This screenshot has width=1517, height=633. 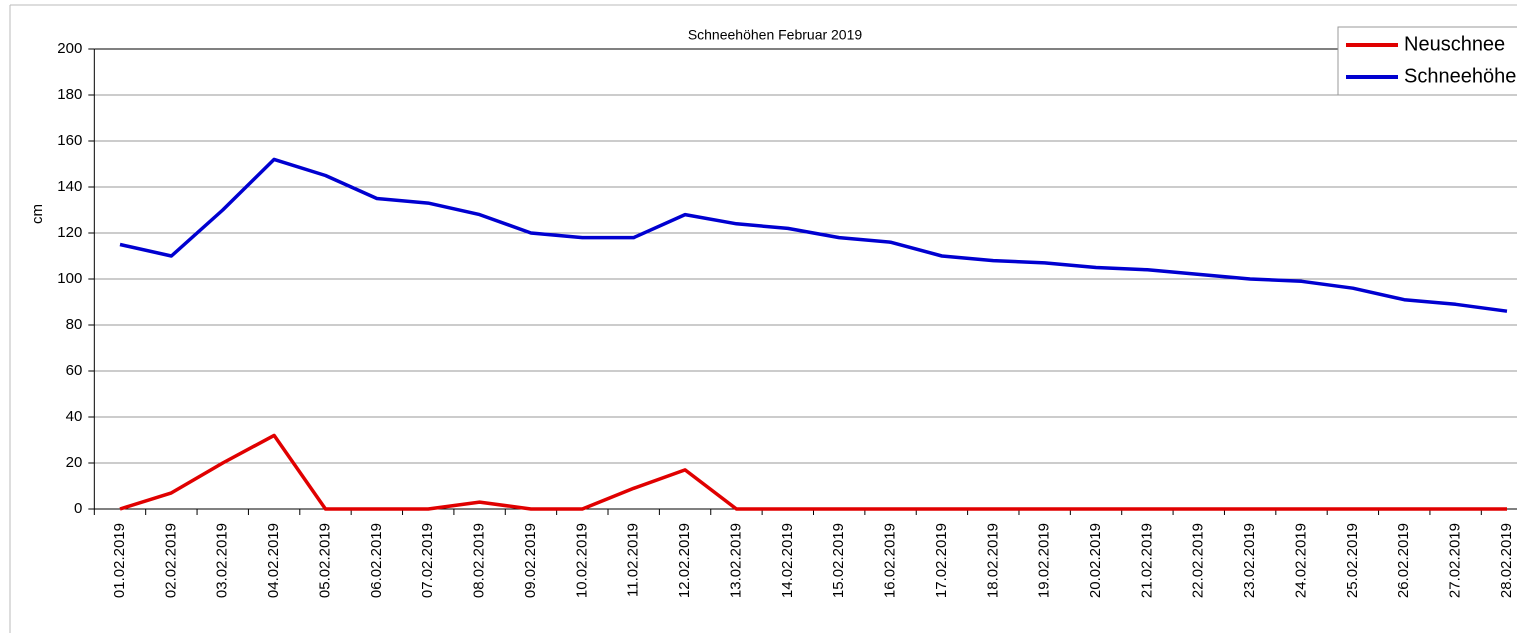 What do you see at coordinates (74, 324) in the screenshot?
I see `y-tick-label: 80` at bounding box center [74, 324].